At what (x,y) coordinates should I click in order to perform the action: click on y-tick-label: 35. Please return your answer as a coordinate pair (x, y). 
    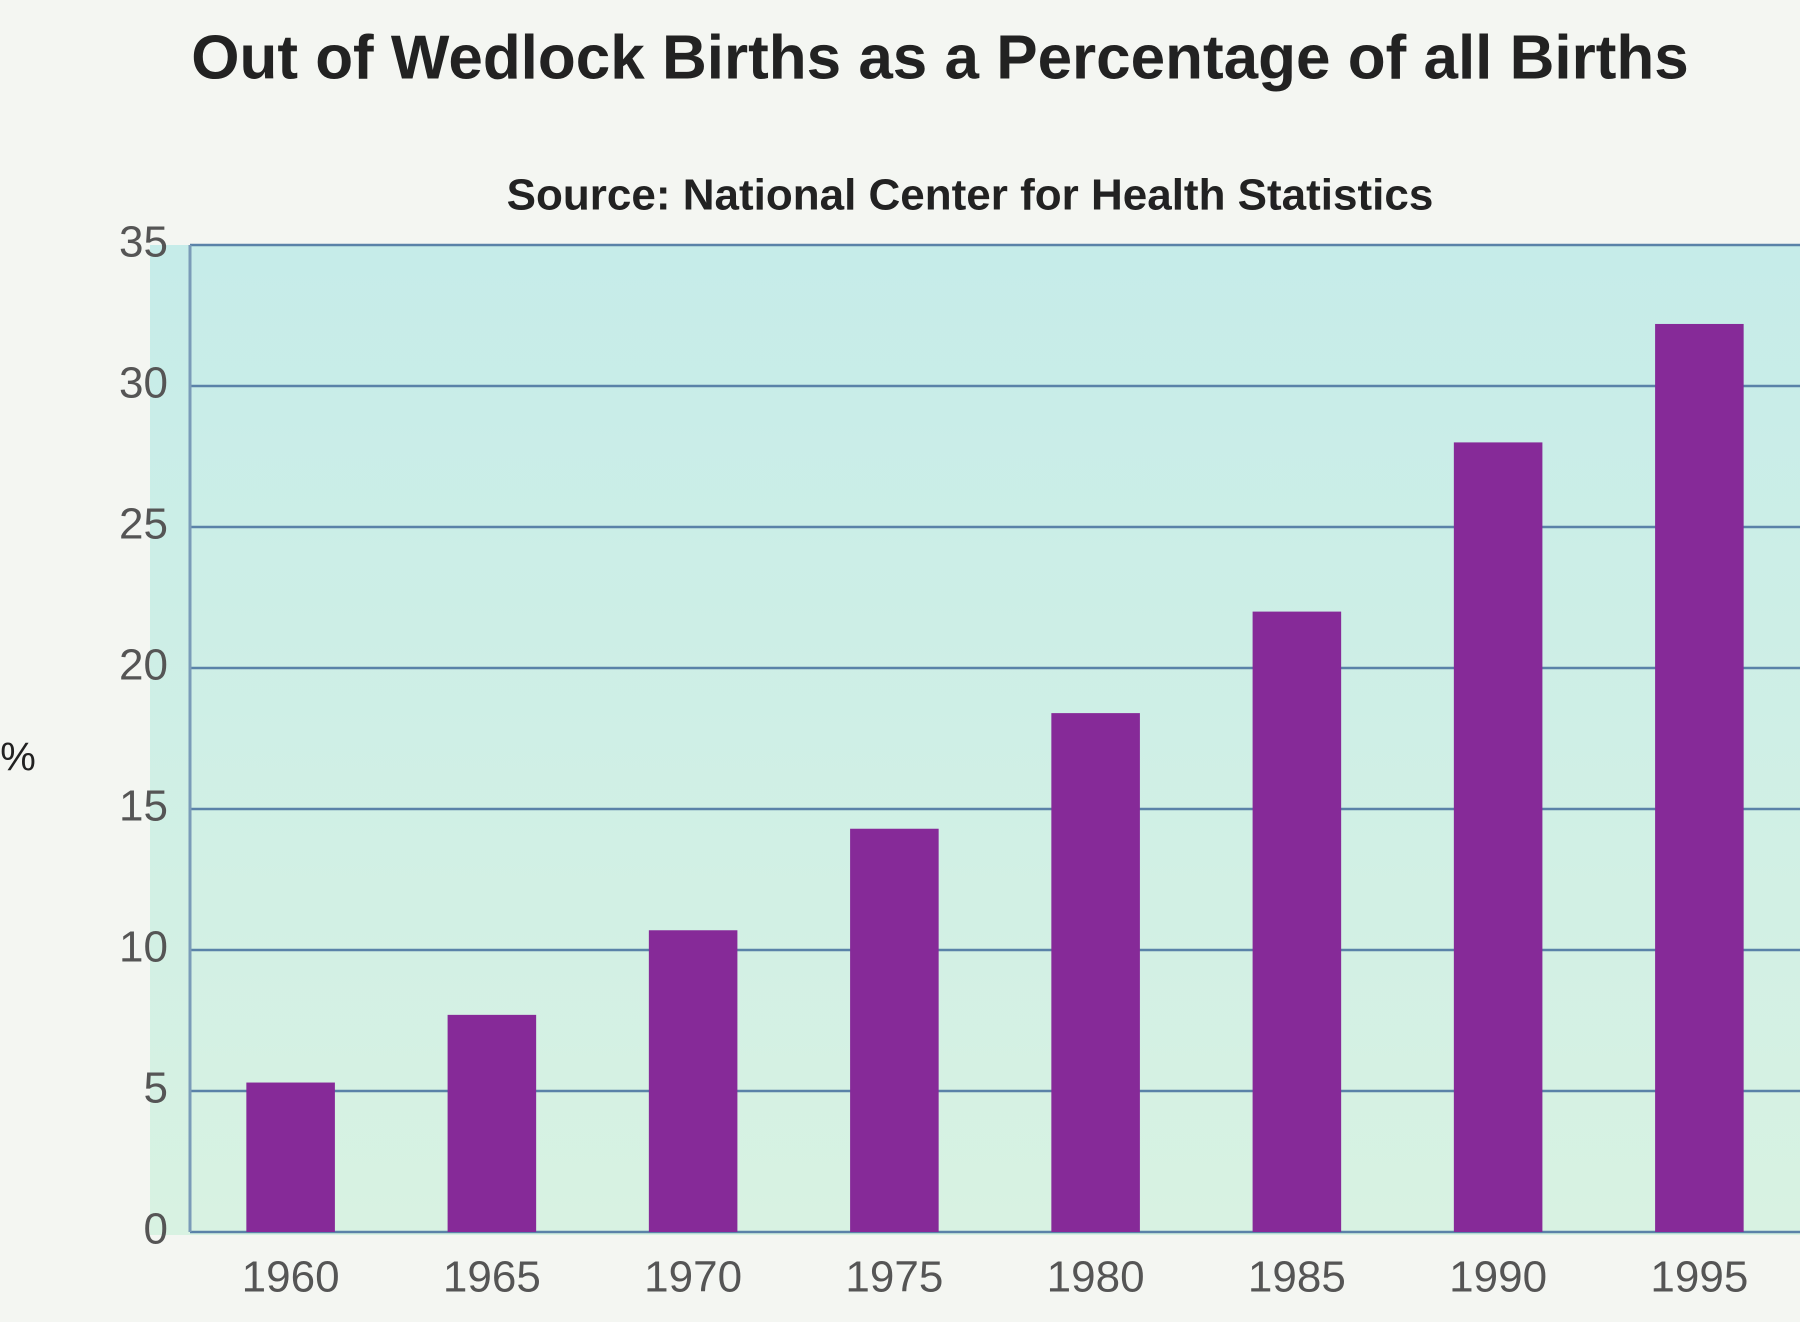
    Looking at the image, I should click on (143, 242).